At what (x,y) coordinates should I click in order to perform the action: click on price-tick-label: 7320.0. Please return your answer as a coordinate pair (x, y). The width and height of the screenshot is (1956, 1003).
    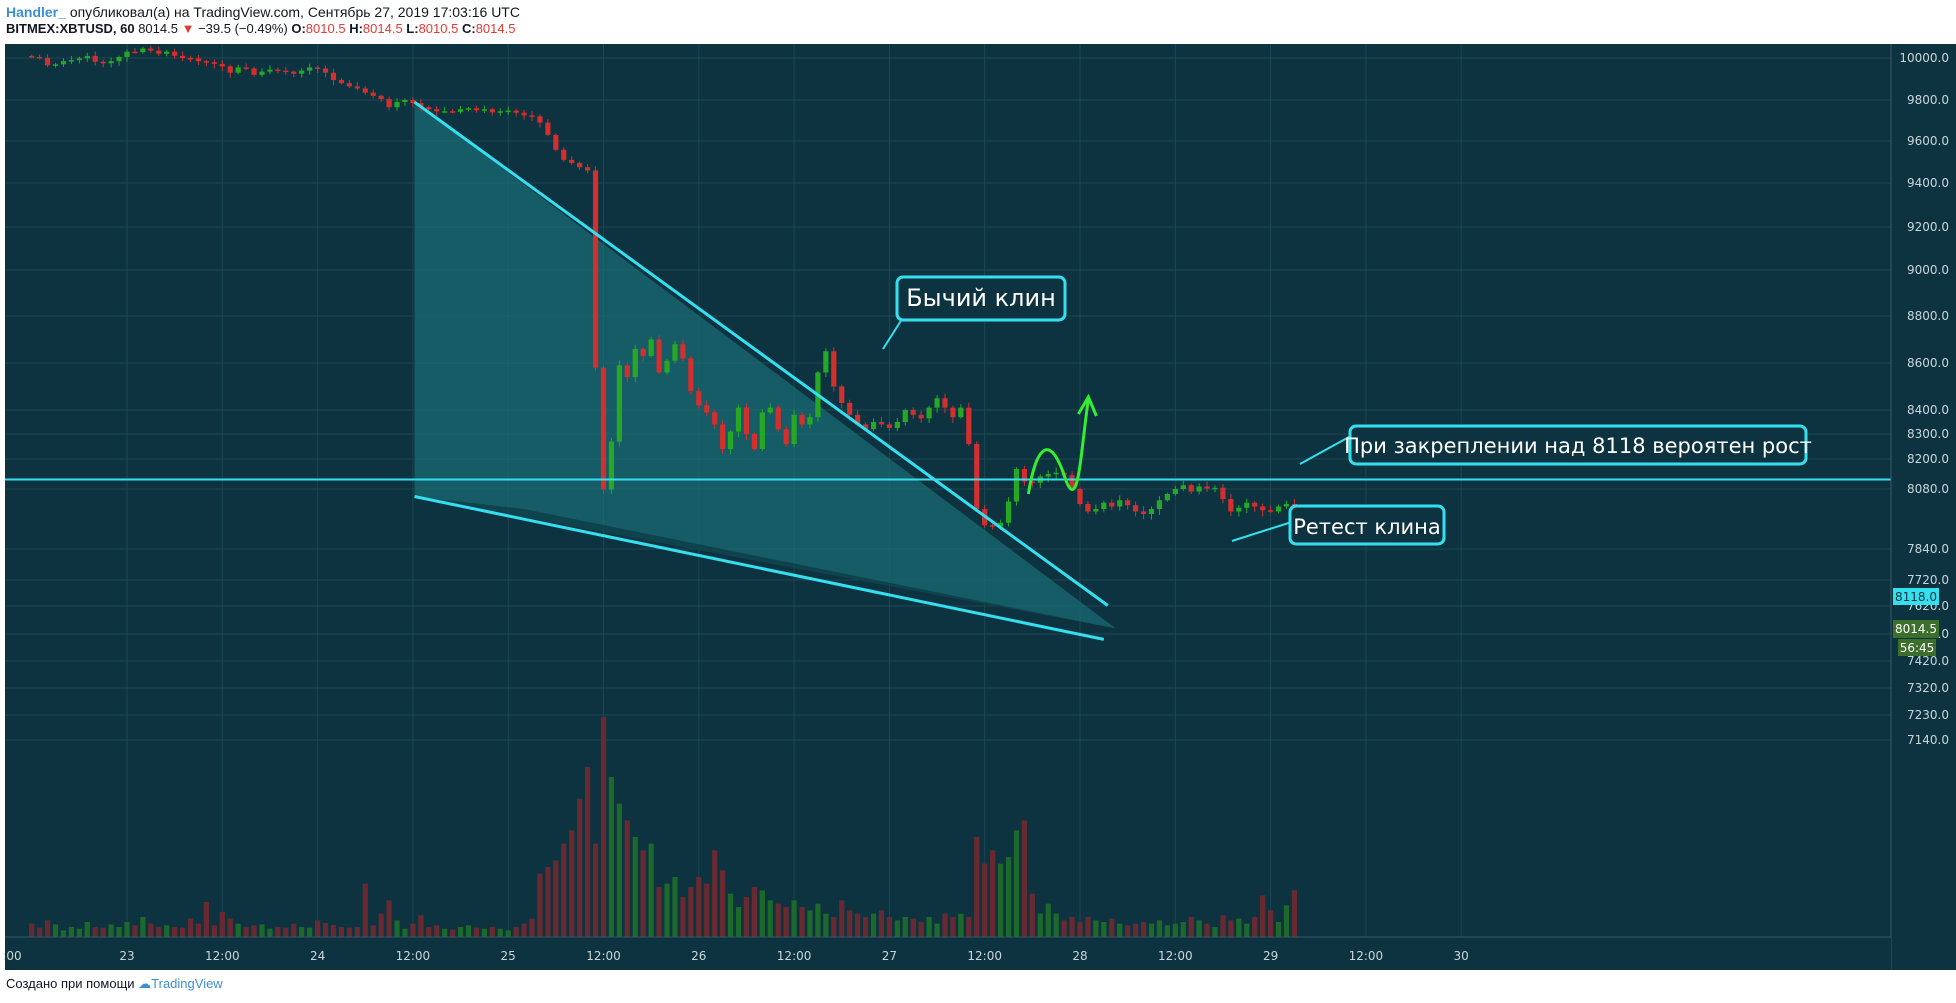
    Looking at the image, I should click on (1928, 688).